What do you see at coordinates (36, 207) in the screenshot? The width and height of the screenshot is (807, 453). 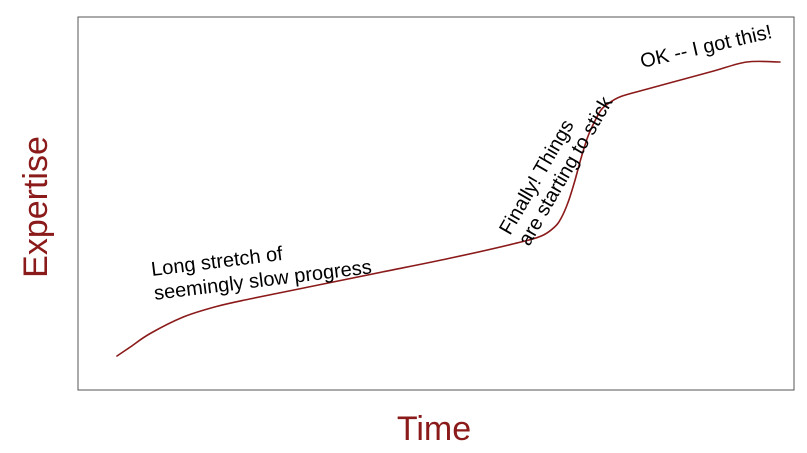 I see `y-axis-title: Expertise` at bounding box center [36, 207].